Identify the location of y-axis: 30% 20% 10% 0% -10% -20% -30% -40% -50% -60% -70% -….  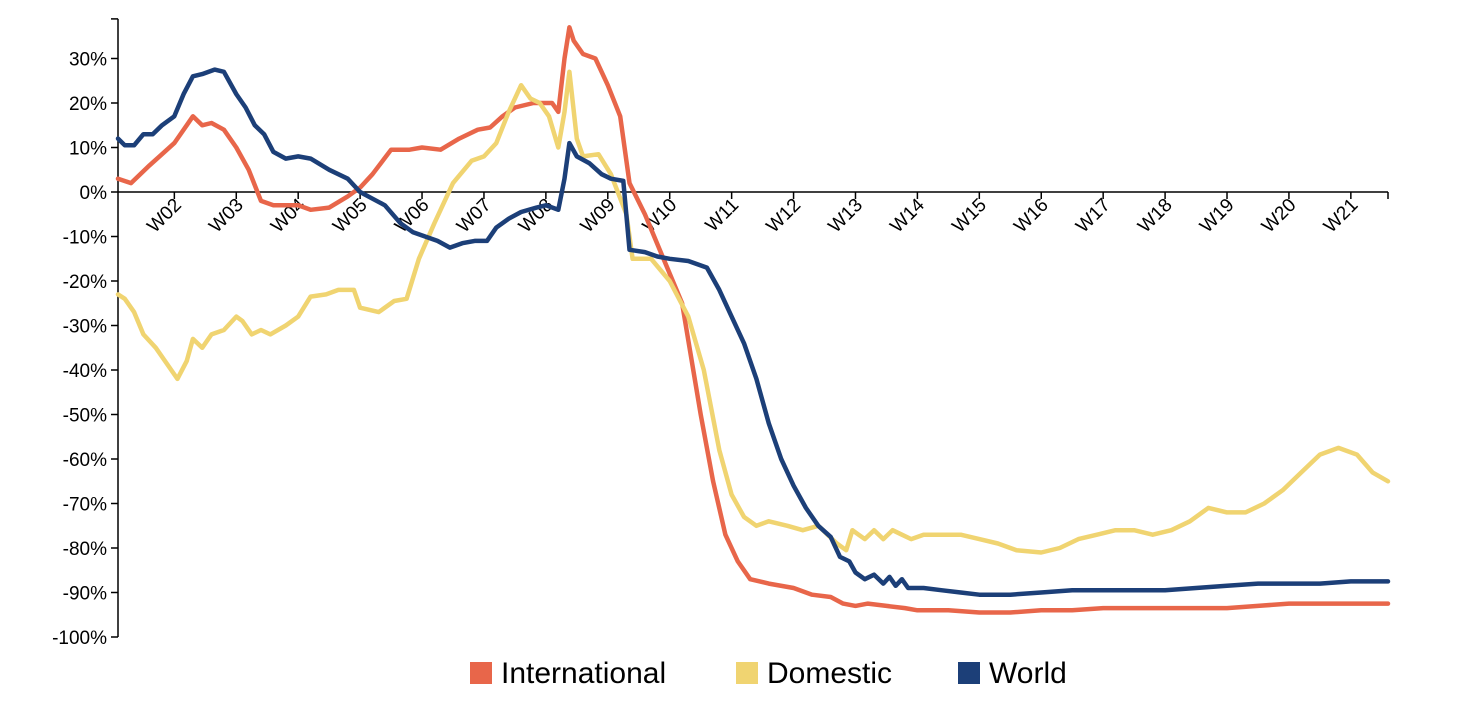
(85, 333).